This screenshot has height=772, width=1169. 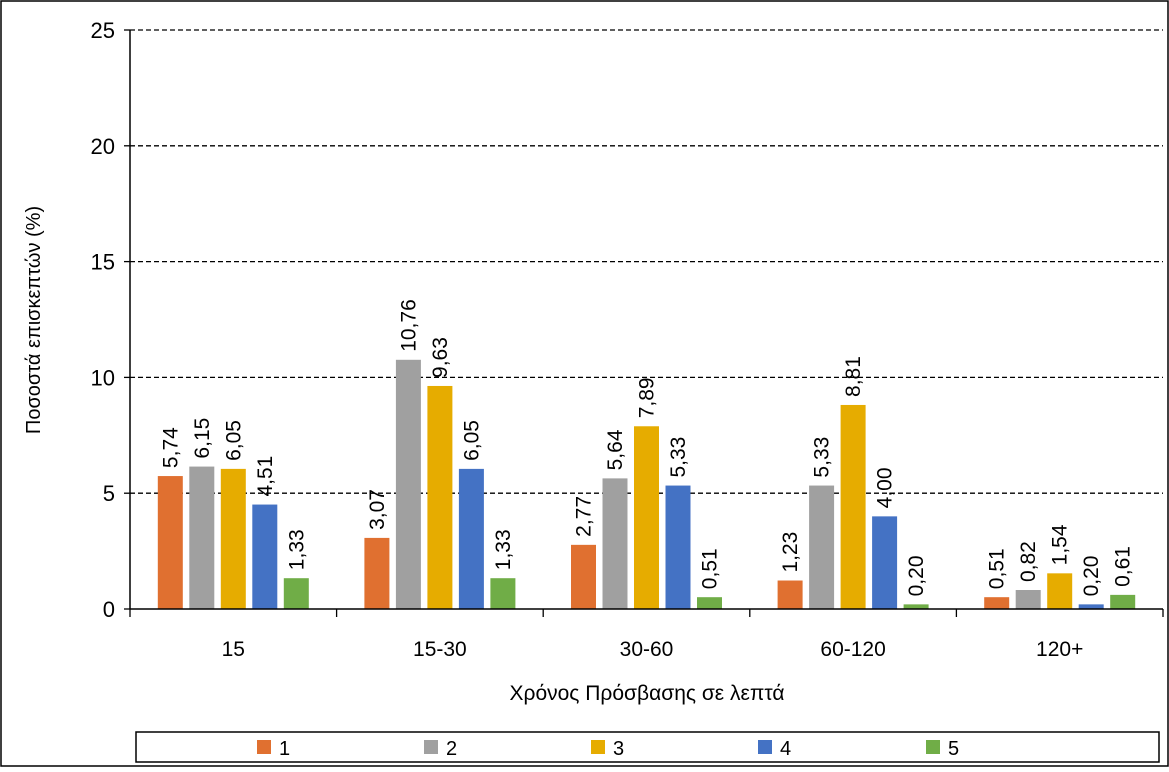 I want to click on legend-label: 4, so click(x=785, y=749).